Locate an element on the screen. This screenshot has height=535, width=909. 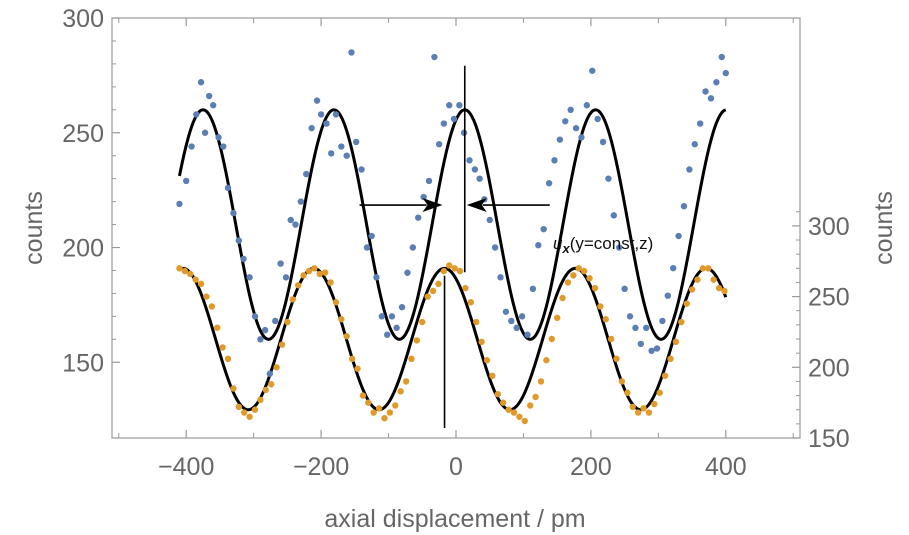
left-y-axis-label: counts is located at coordinates (34, 228).